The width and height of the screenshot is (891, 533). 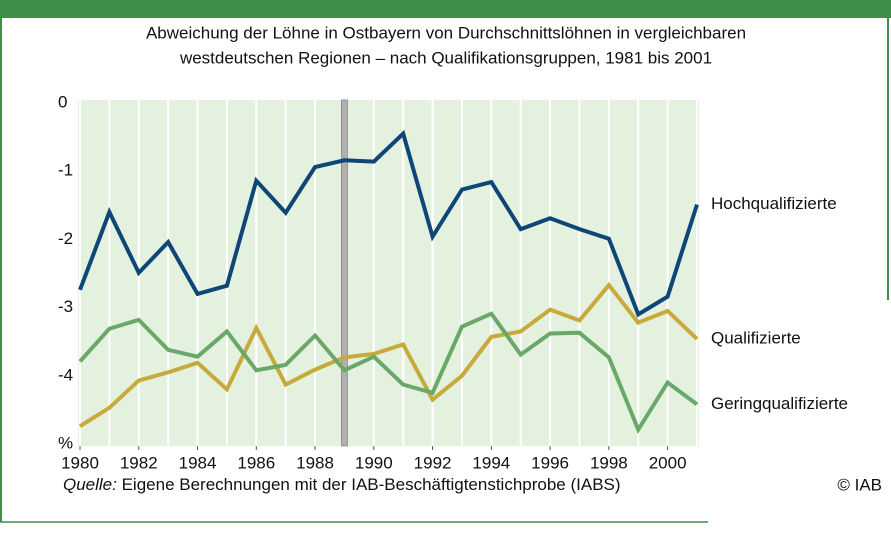 I want to click on x-tick-label: 1984, so click(x=198, y=462).